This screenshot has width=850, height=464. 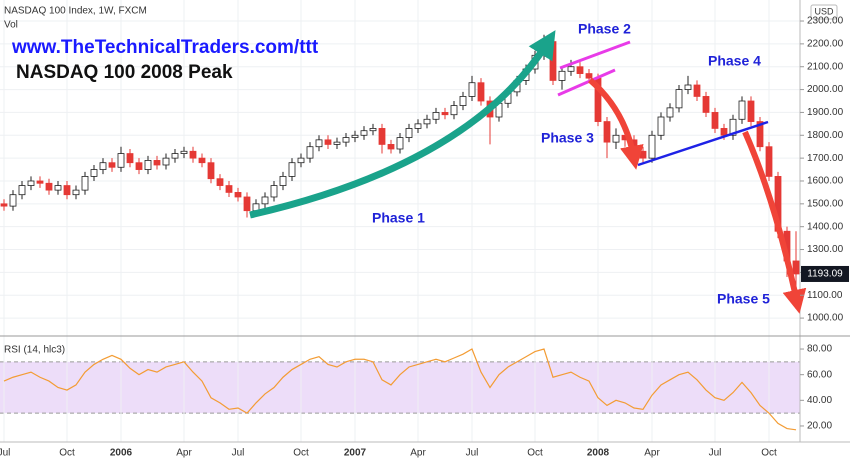 What do you see at coordinates (604, 29) in the screenshot?
I see `annotation: Phase 2` at bounding box center [604, 29].